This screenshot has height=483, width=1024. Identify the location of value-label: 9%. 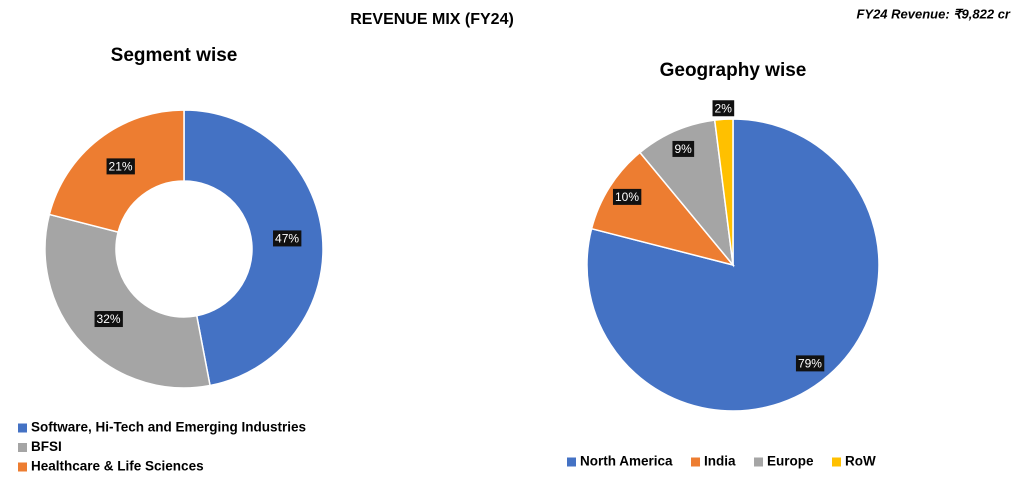
(683, 149).